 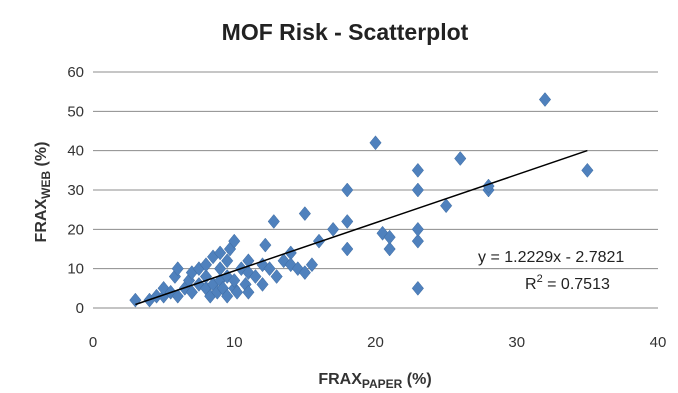 I want to click on y-tick-label: 10, so click(x=75, y=269).